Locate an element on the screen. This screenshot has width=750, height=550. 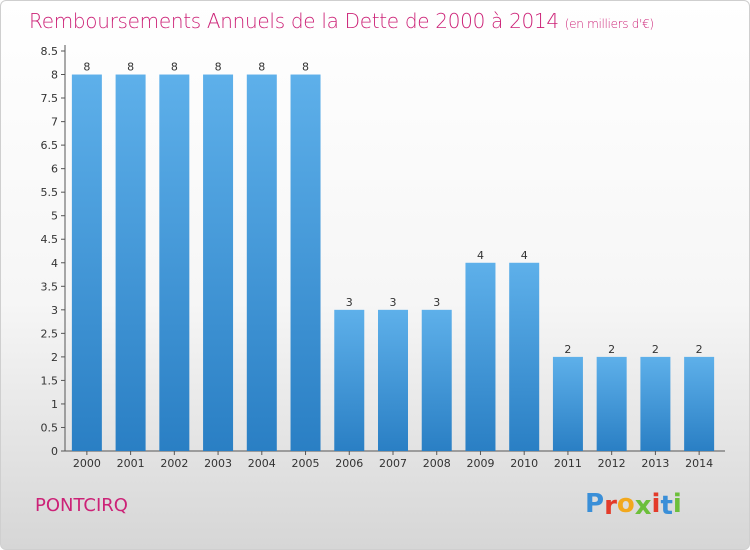
x-tick-label-2003: 2003 is located at coordinates (218, 463).